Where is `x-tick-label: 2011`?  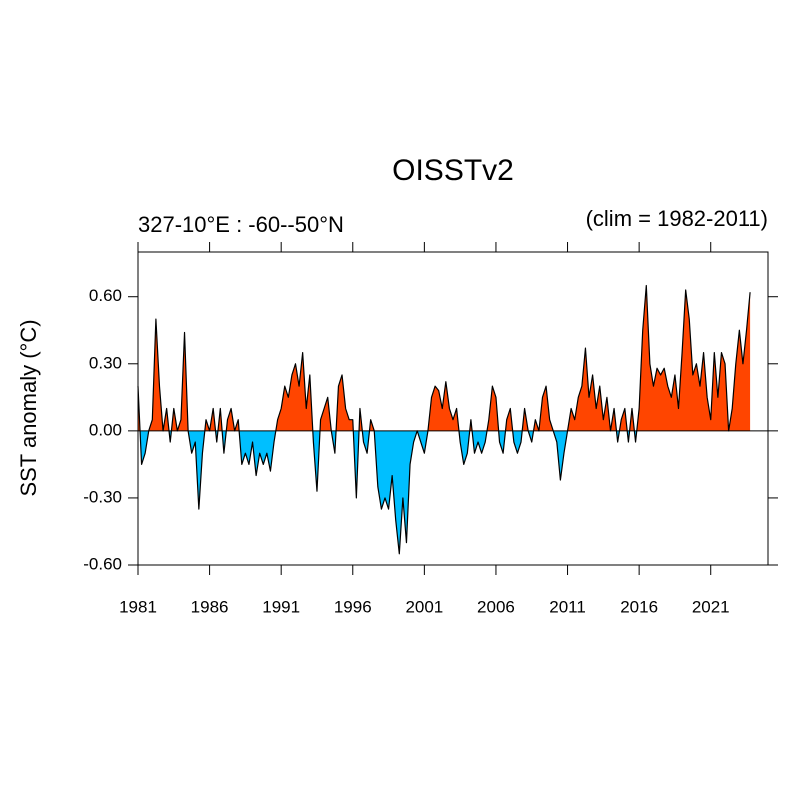 x-tick-label: 2011 is located at coordinates (567, 606).